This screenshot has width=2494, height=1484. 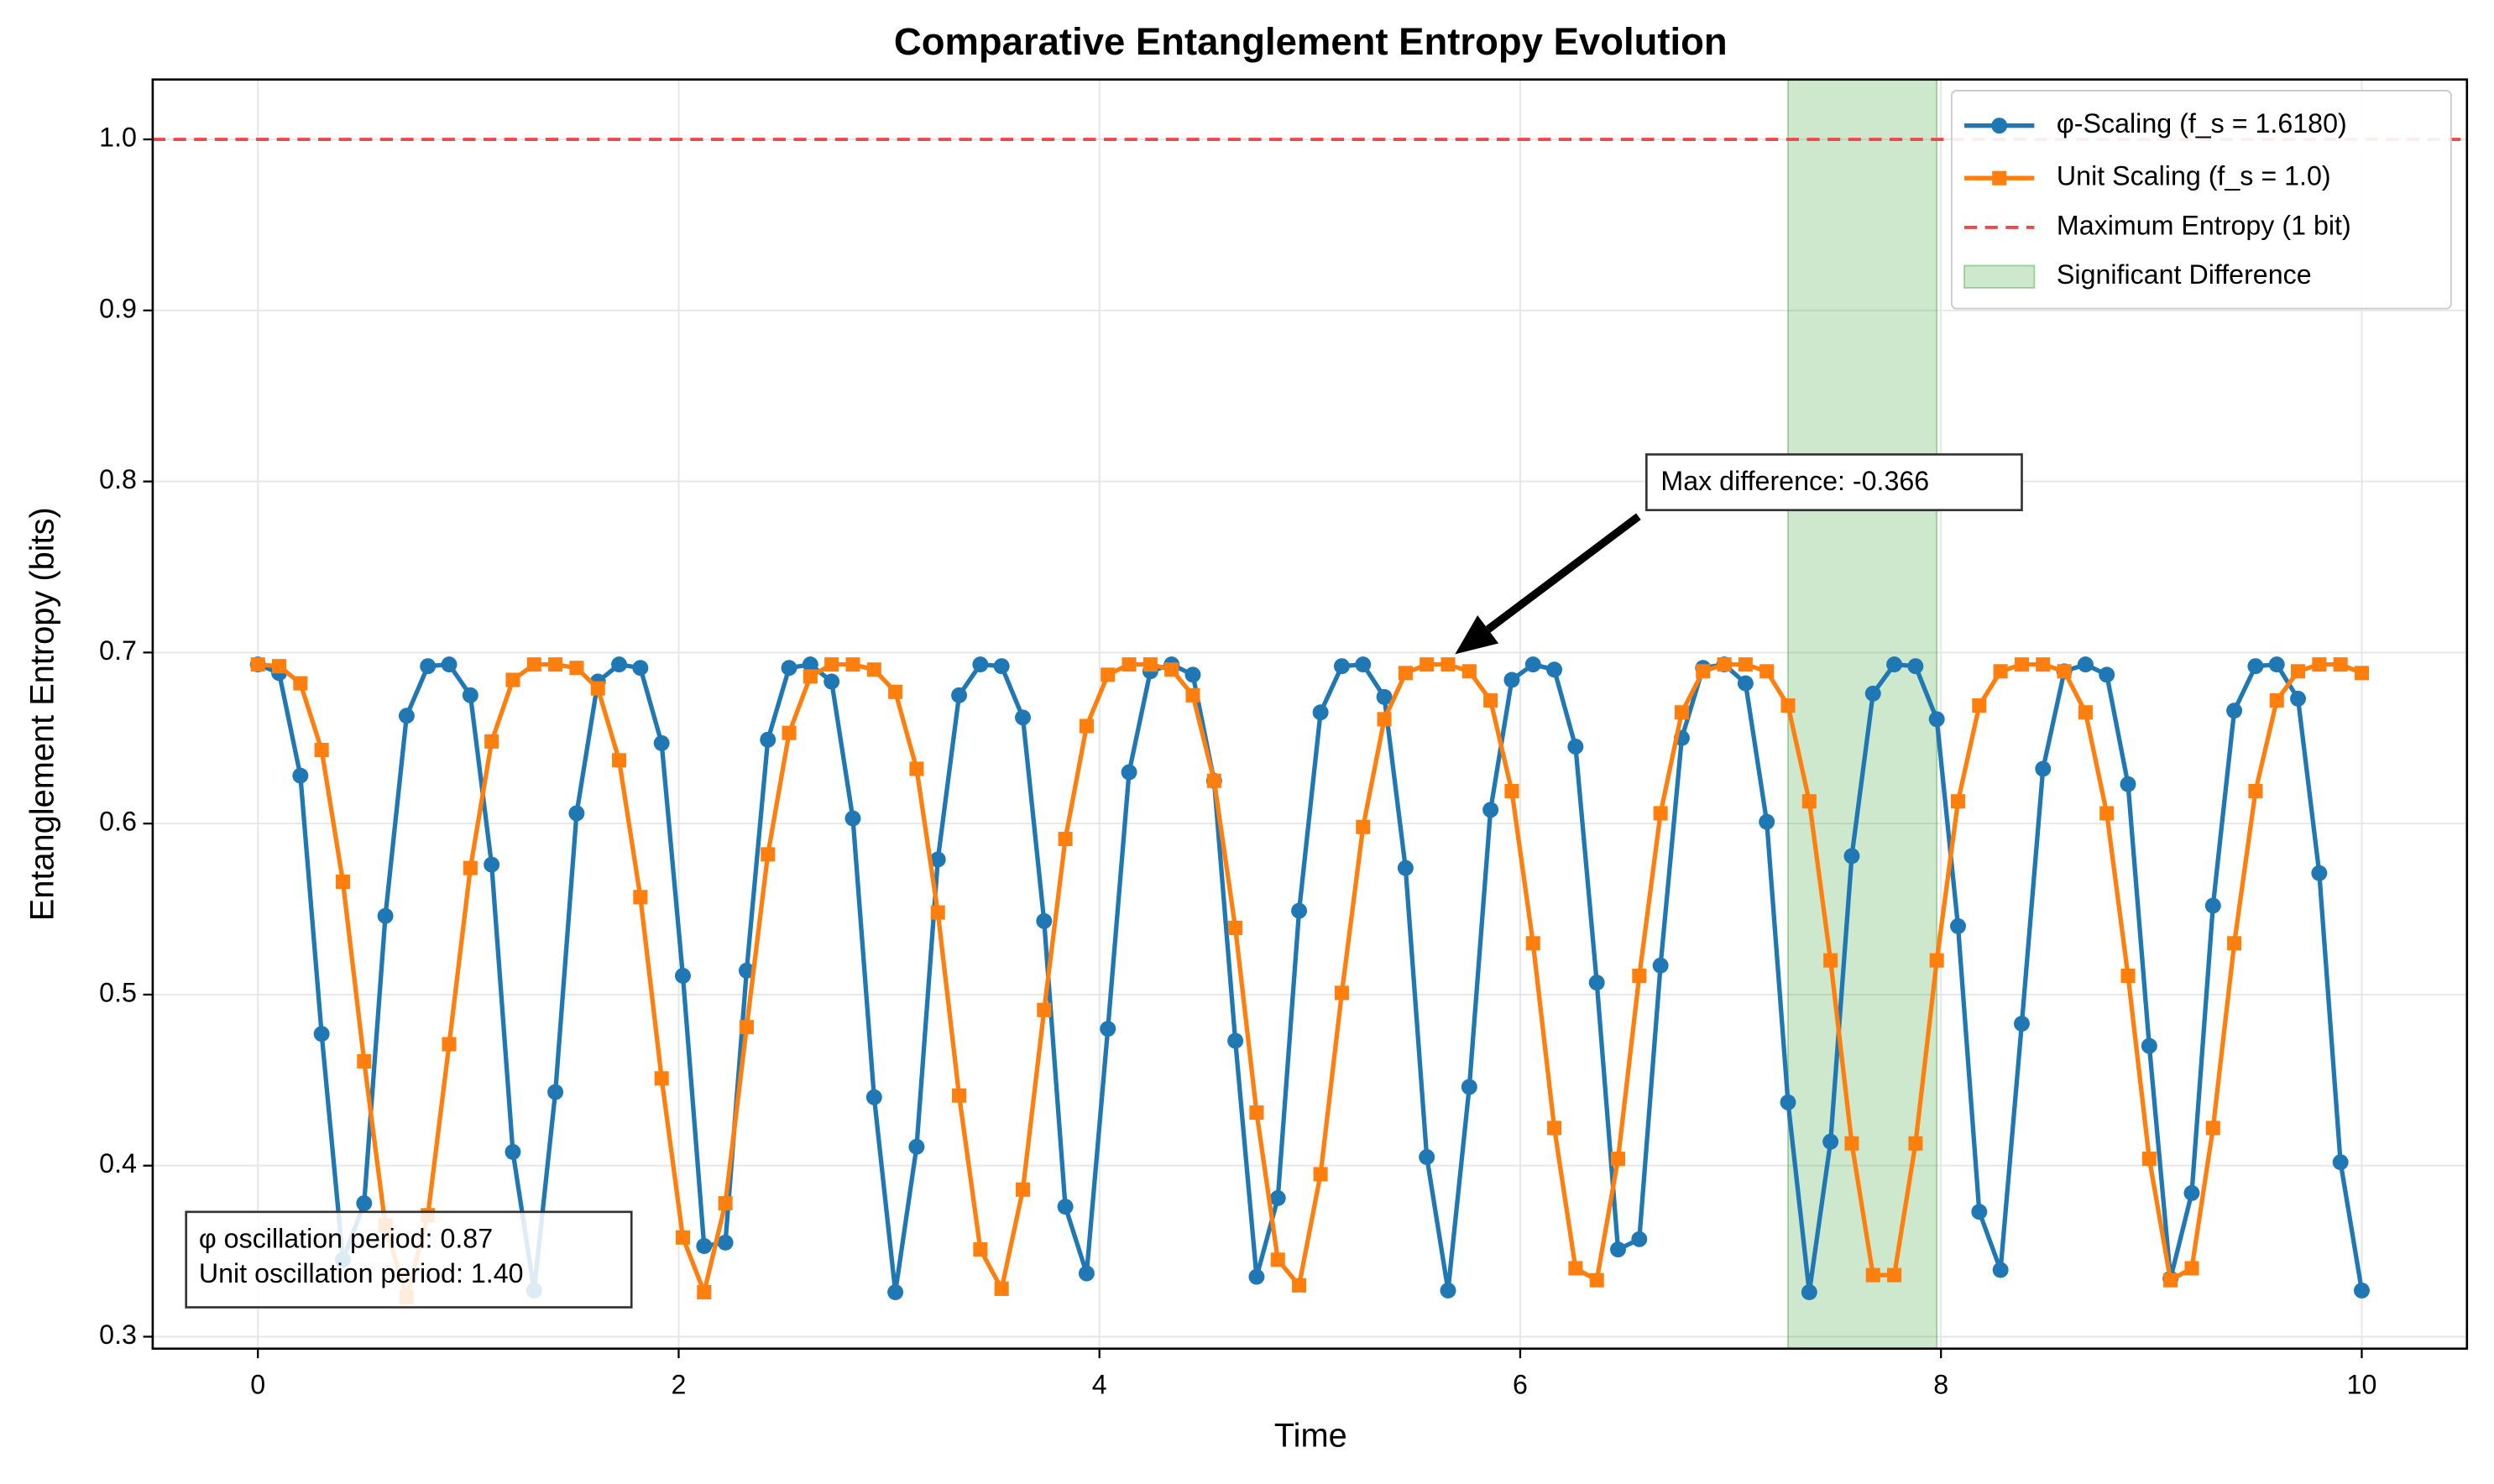 I want to click on x-tick-label: 8, so click(x=1940, y=1385).